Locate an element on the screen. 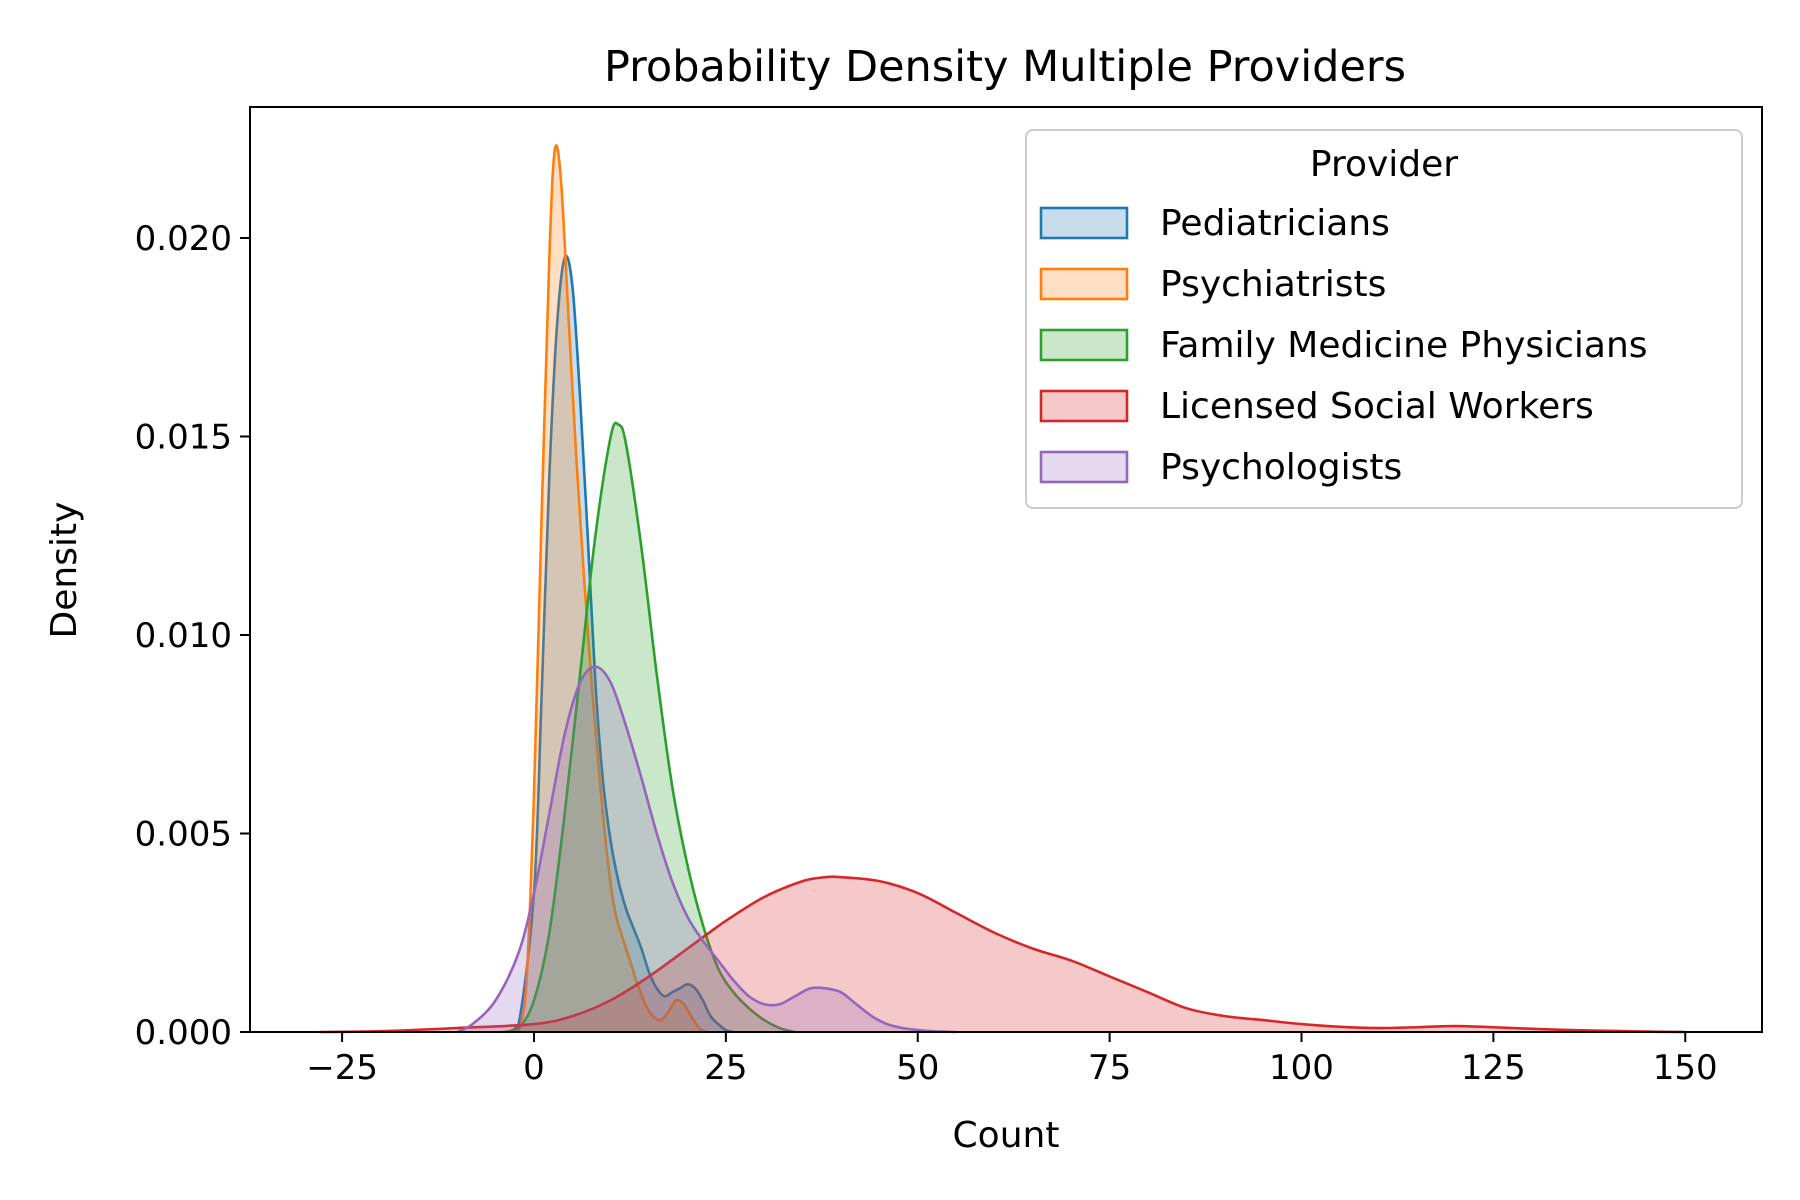 The image size is (1800, 1200). y-tick-label: 0.000 is located at coordinates (183, 1033).